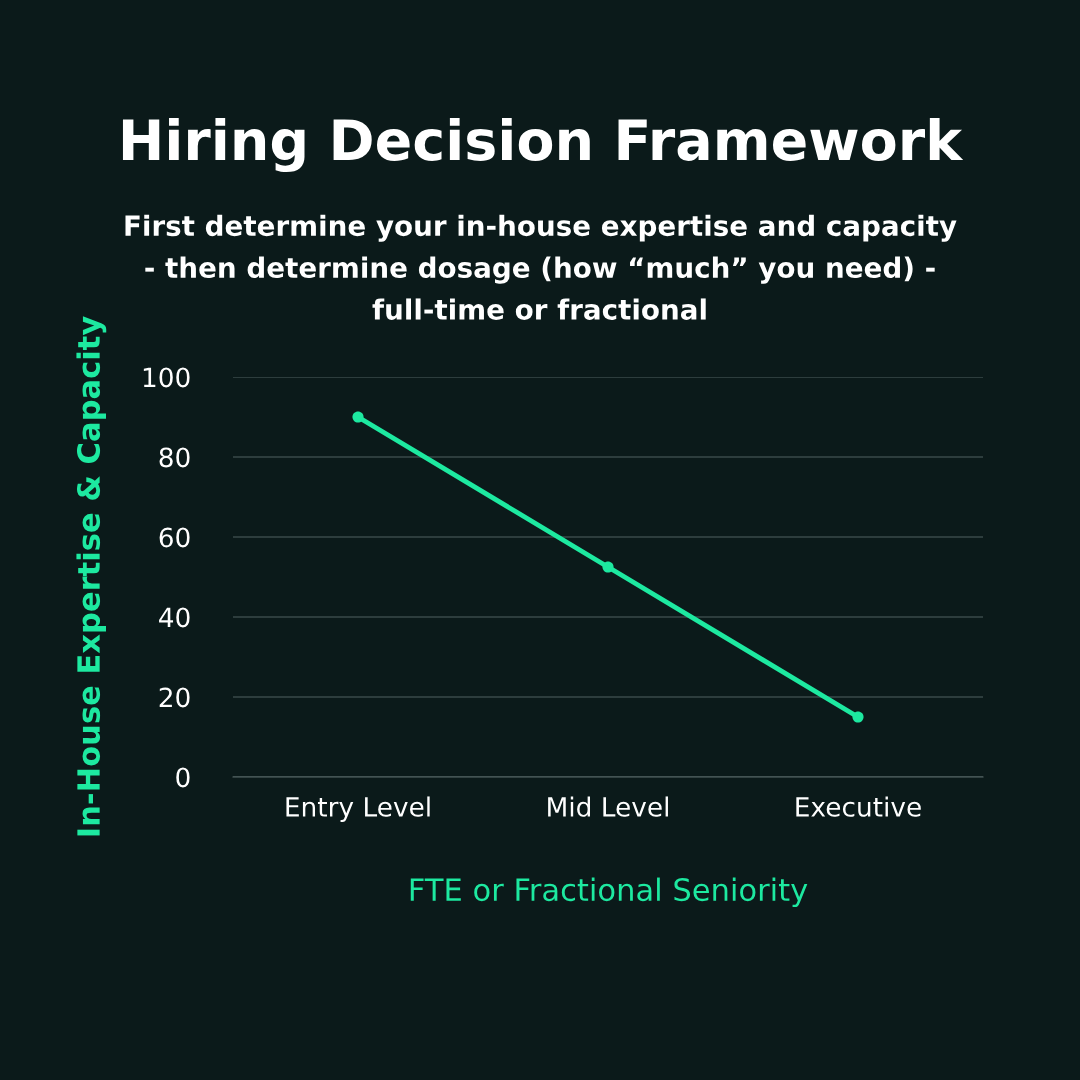  Describe the element at coordinates (183, 777) in the screenshot. I see `y-tick-label: 0` at that location.